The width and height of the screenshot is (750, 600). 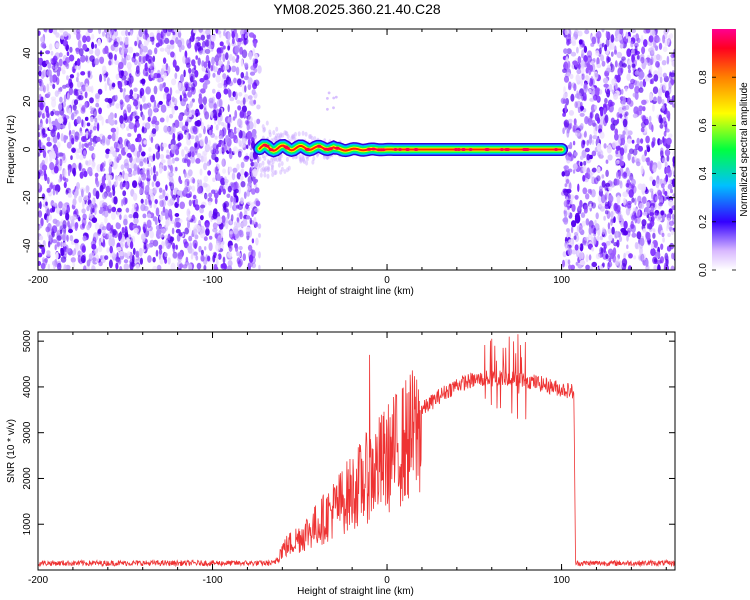 What do you see at coordinates (355, 291) in the screenshot?
I see `spectrogram-xlabel: Height of straight line (km)` at bounding box center [355, 291].